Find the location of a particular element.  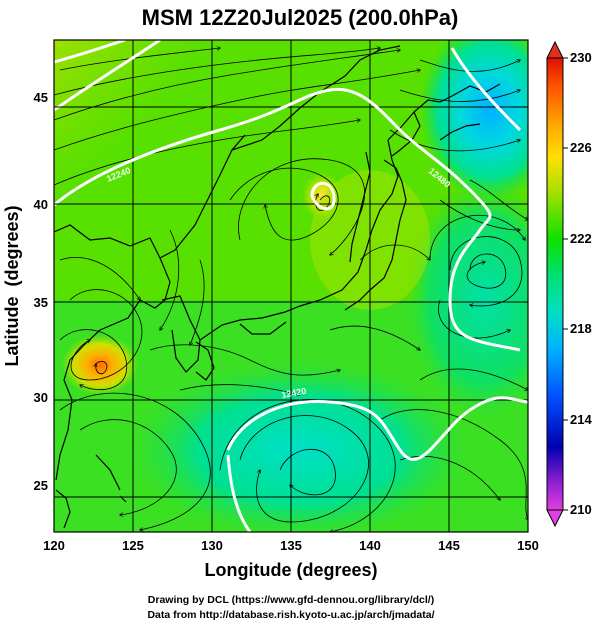

colorbar-tick-label: 214 is located at coordinates (581, 419).